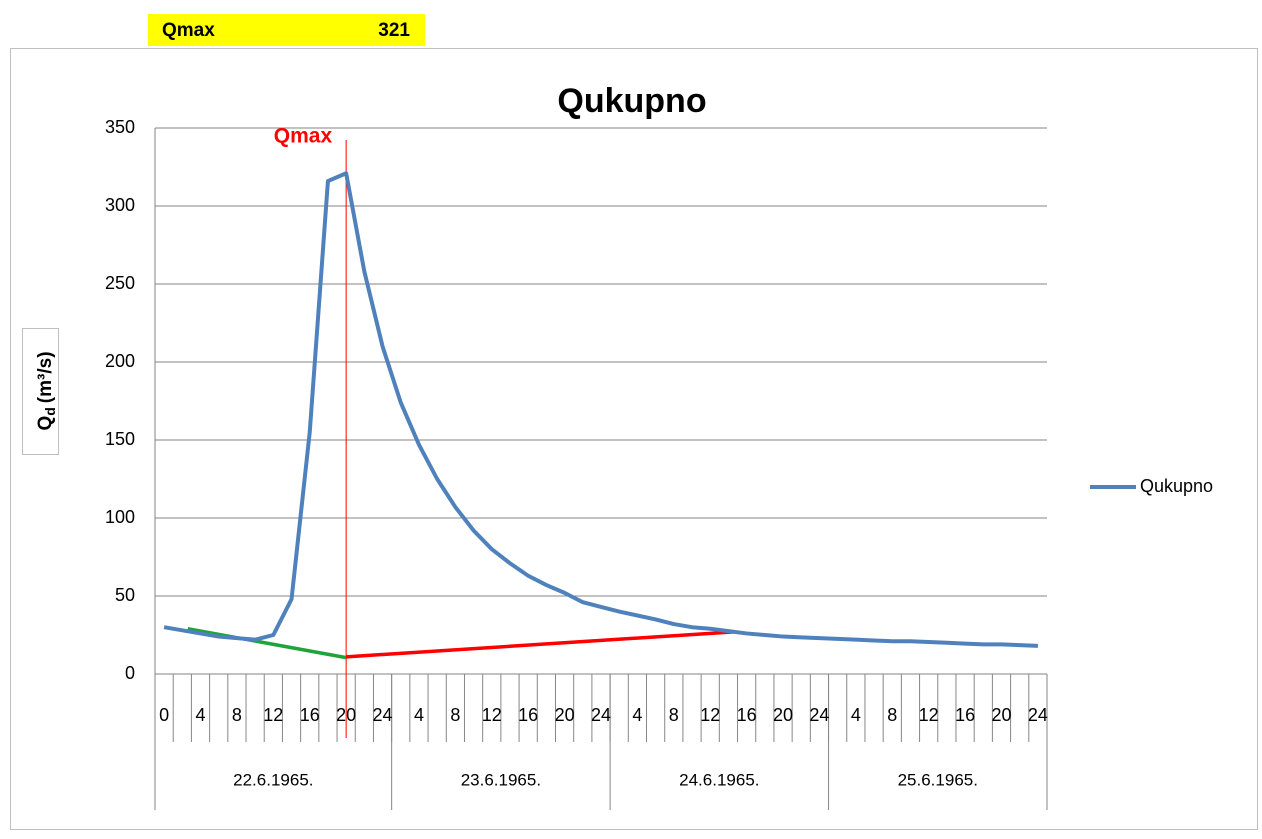 The image size is (1262, 839). I want to click on cell-label: Qmax, so click(188, 30).